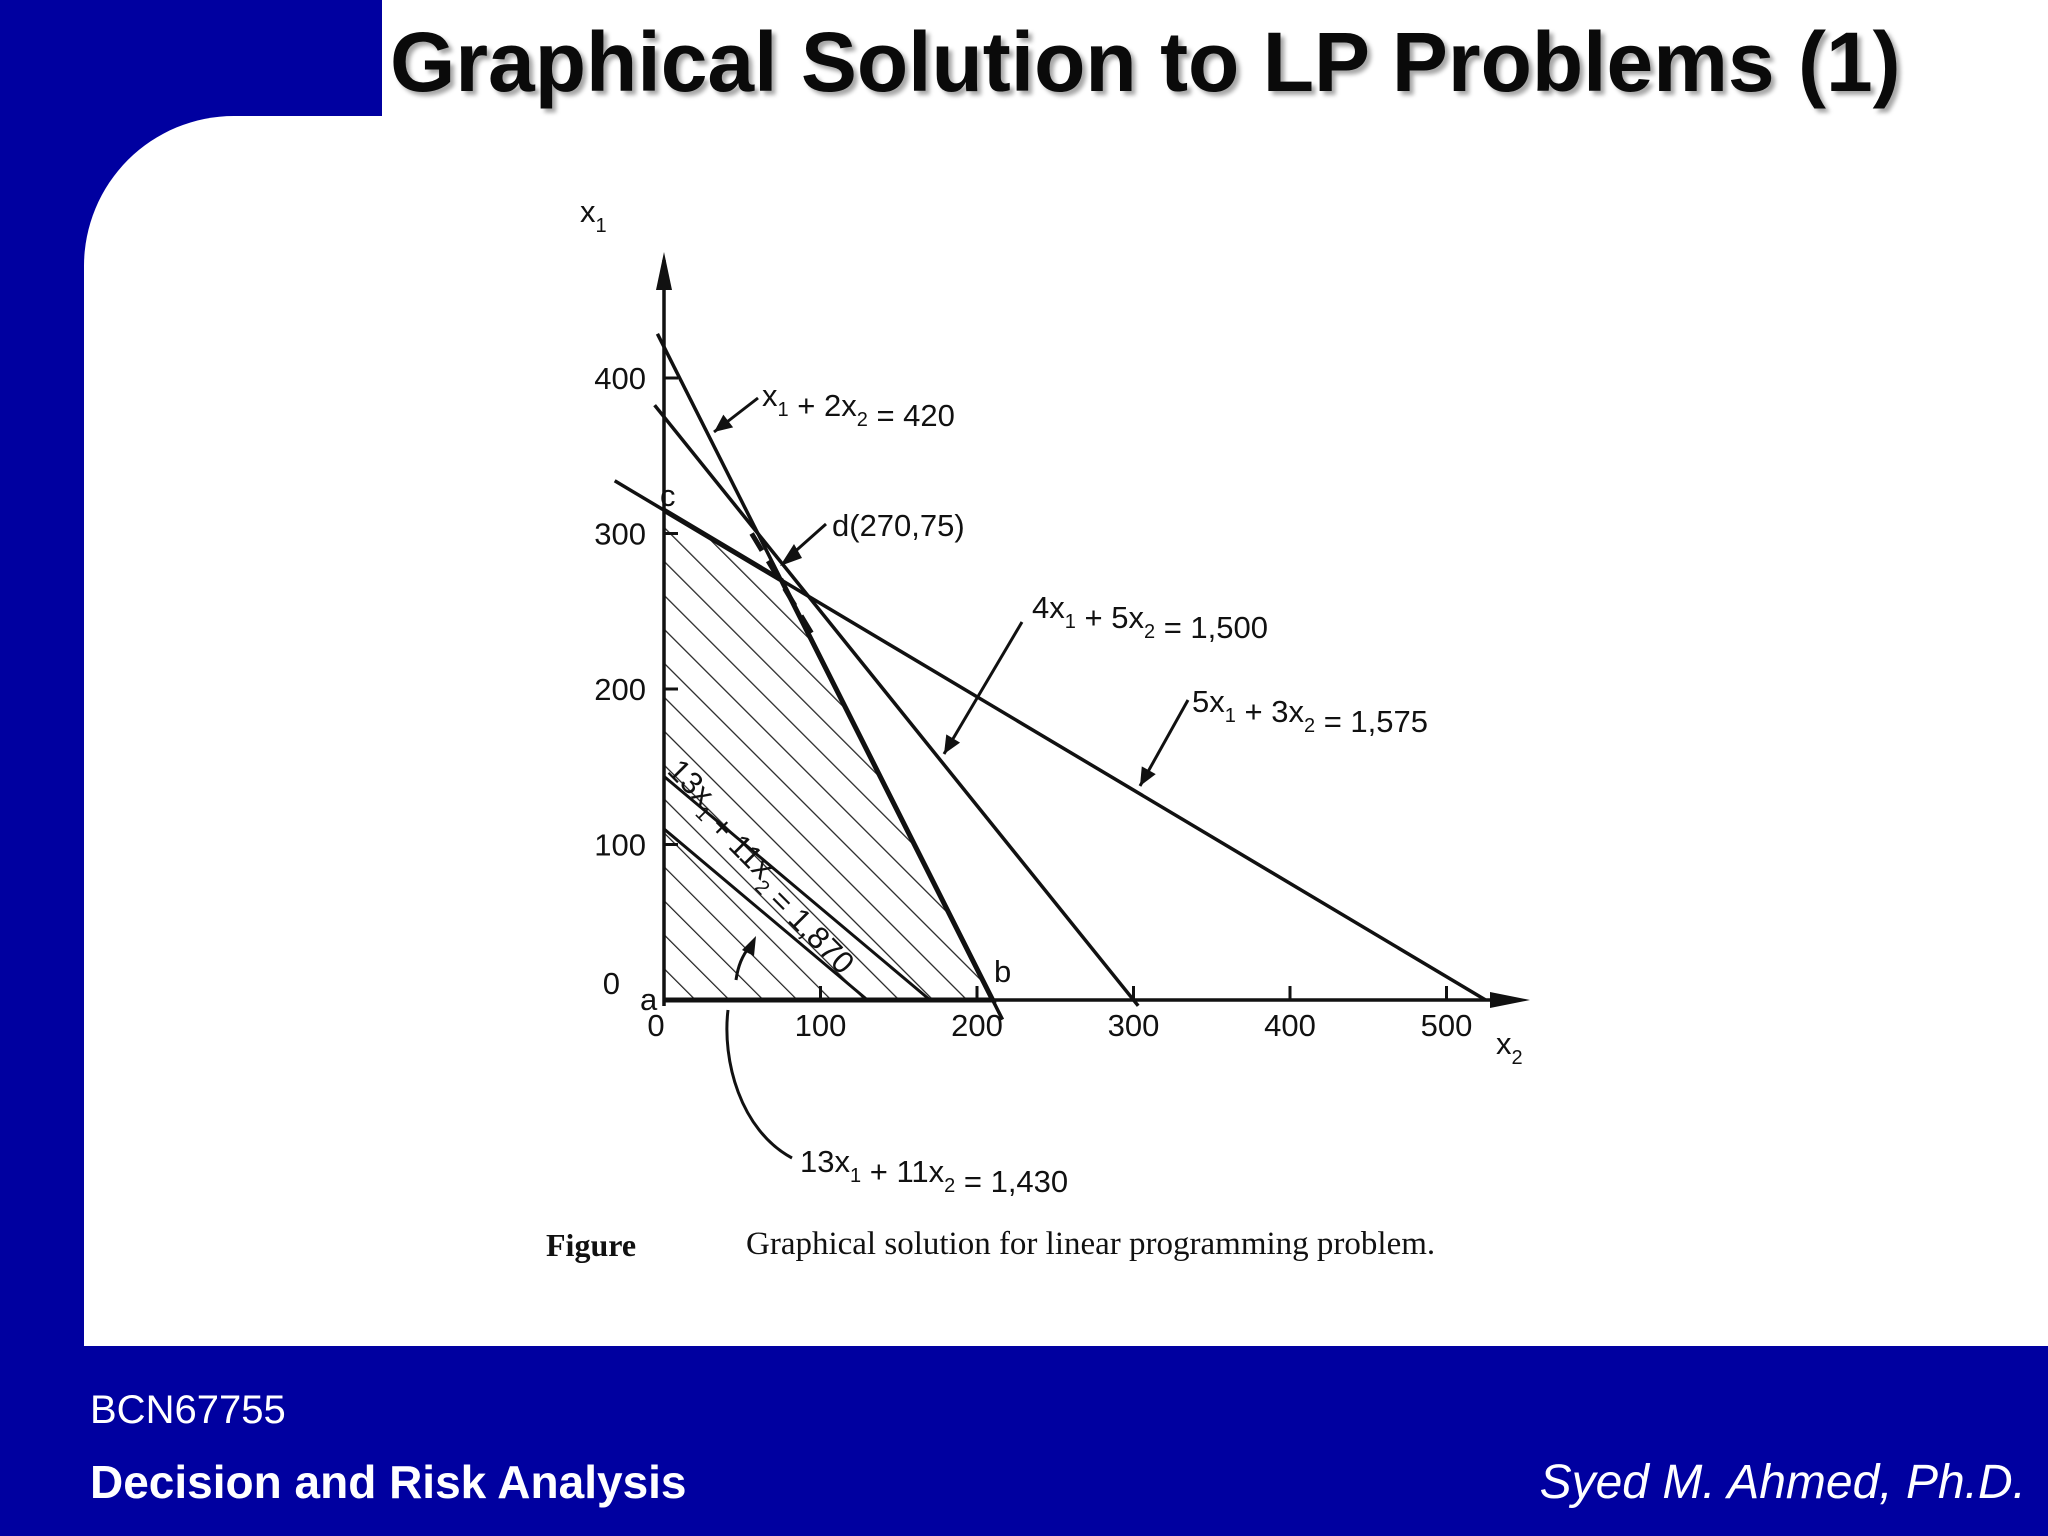 This screenshot has height=1536, width=2048. I want to click on objective-label-2: 13x1 + 11x2 = 1,430, so click(934, 1171).